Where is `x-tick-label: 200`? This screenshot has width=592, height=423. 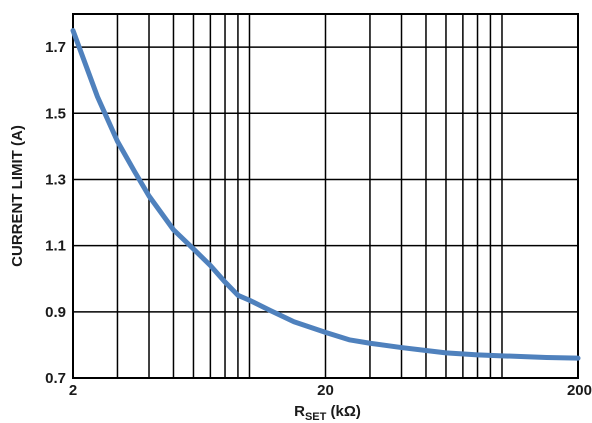 x-tick-label: 200 is located at coordinates (579, 390).